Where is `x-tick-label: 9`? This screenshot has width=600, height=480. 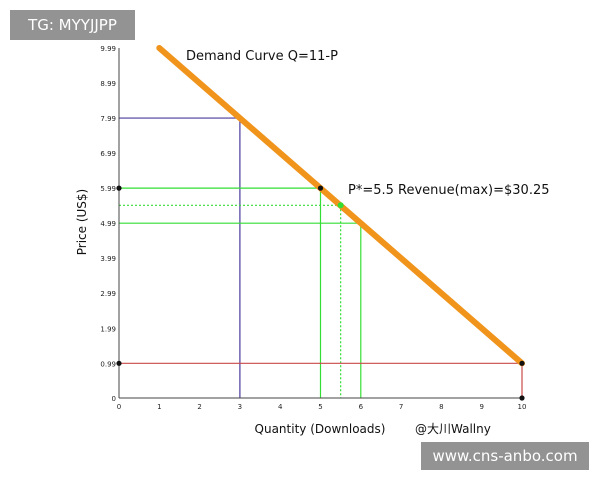 x-tick-label: 9 is located at coordinates (481, 407).